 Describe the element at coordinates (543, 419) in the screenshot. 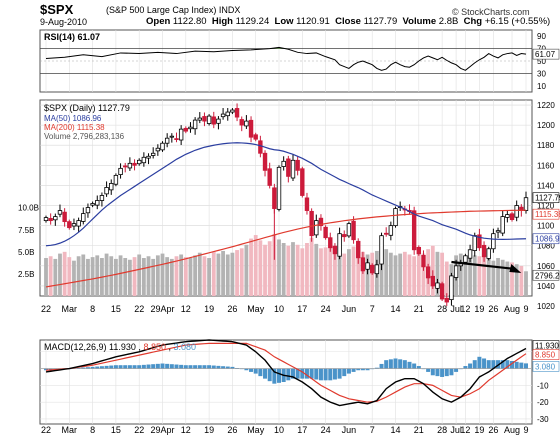

I see `macd-tick-label: -30` at that location.